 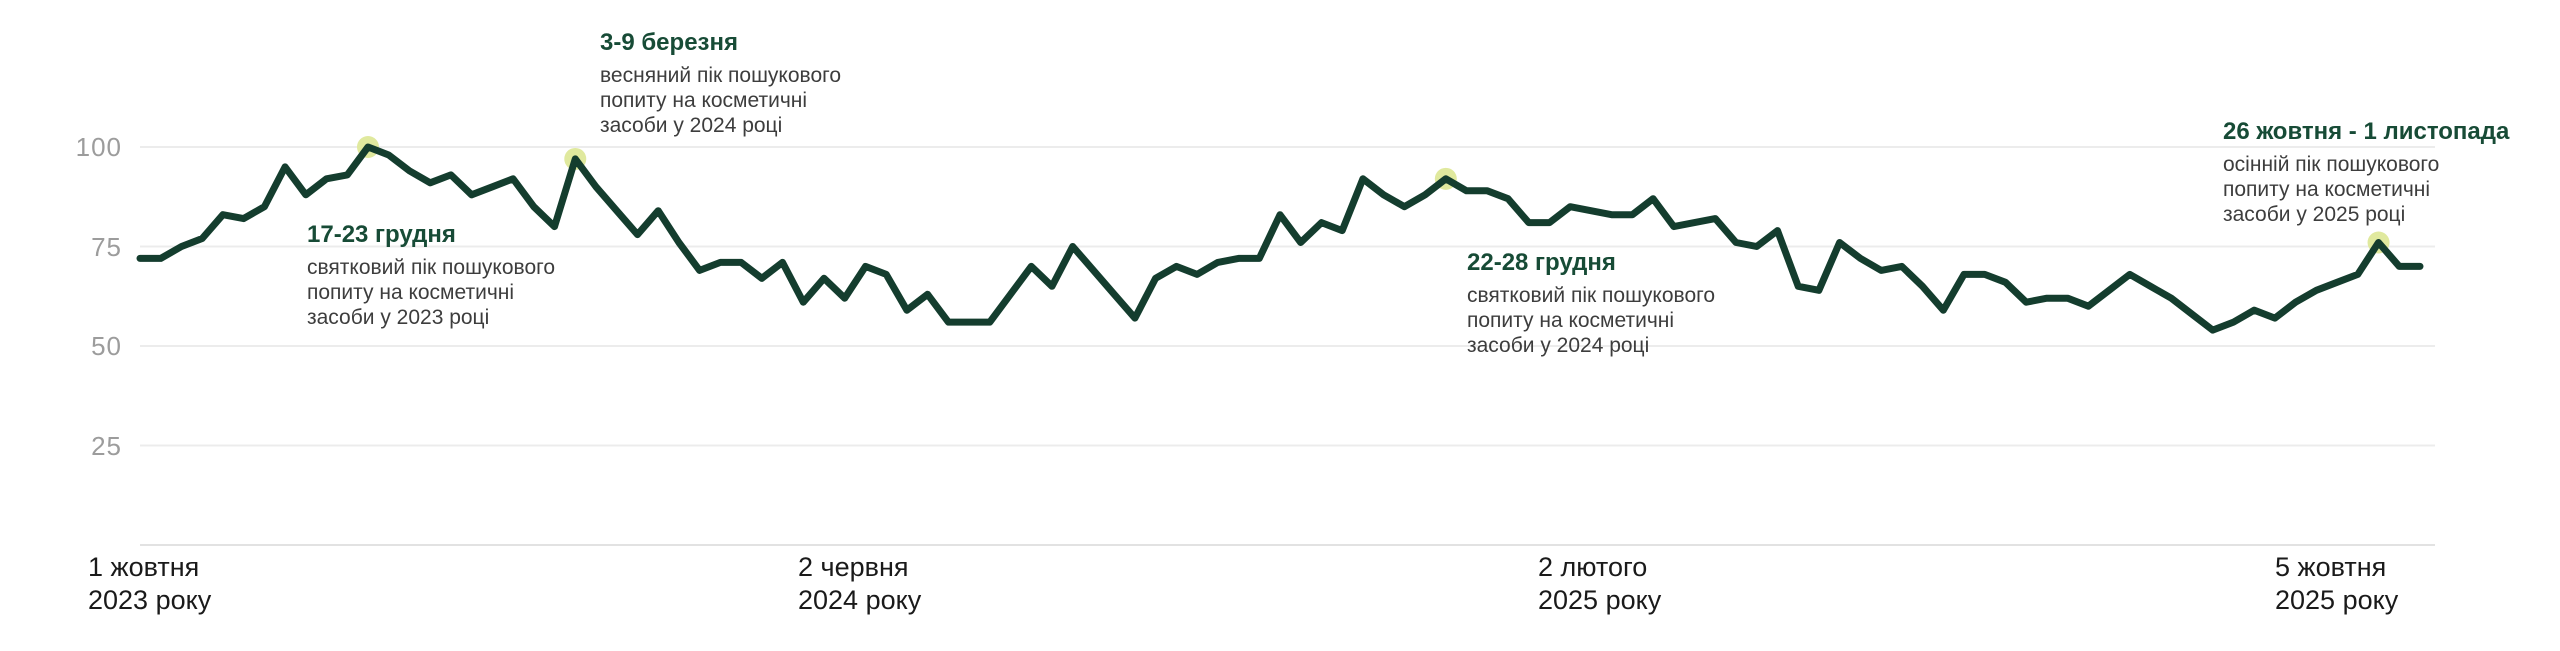 I want to click on x-tick-year: 2024 року, so click(x=860, y=600).